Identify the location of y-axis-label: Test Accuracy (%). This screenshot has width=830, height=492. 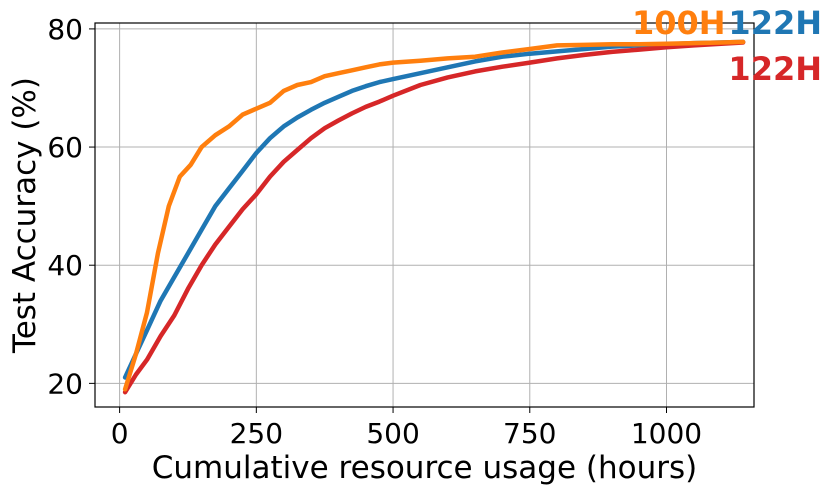
(25, 215).